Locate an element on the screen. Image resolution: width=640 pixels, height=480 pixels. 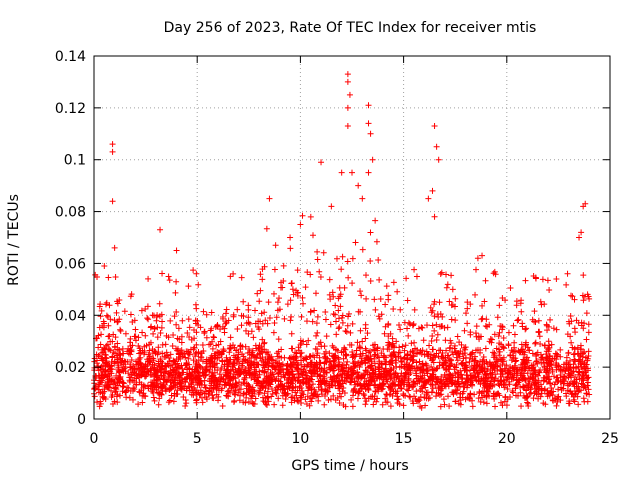
x-tick-label: 20 is located at coordinates (507, 439).